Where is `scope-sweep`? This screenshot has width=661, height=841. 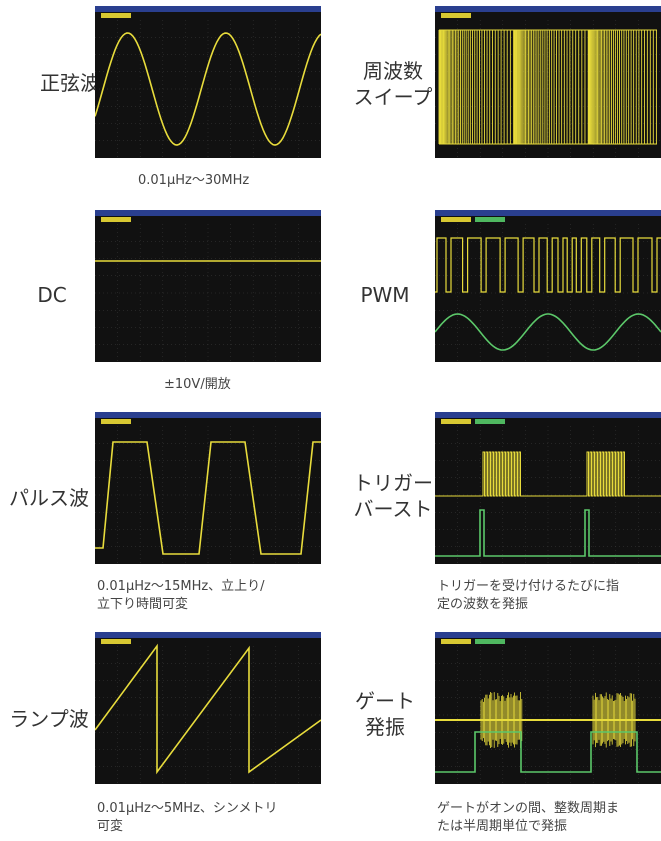 scope-sweep is located at coordinates (548, 82).